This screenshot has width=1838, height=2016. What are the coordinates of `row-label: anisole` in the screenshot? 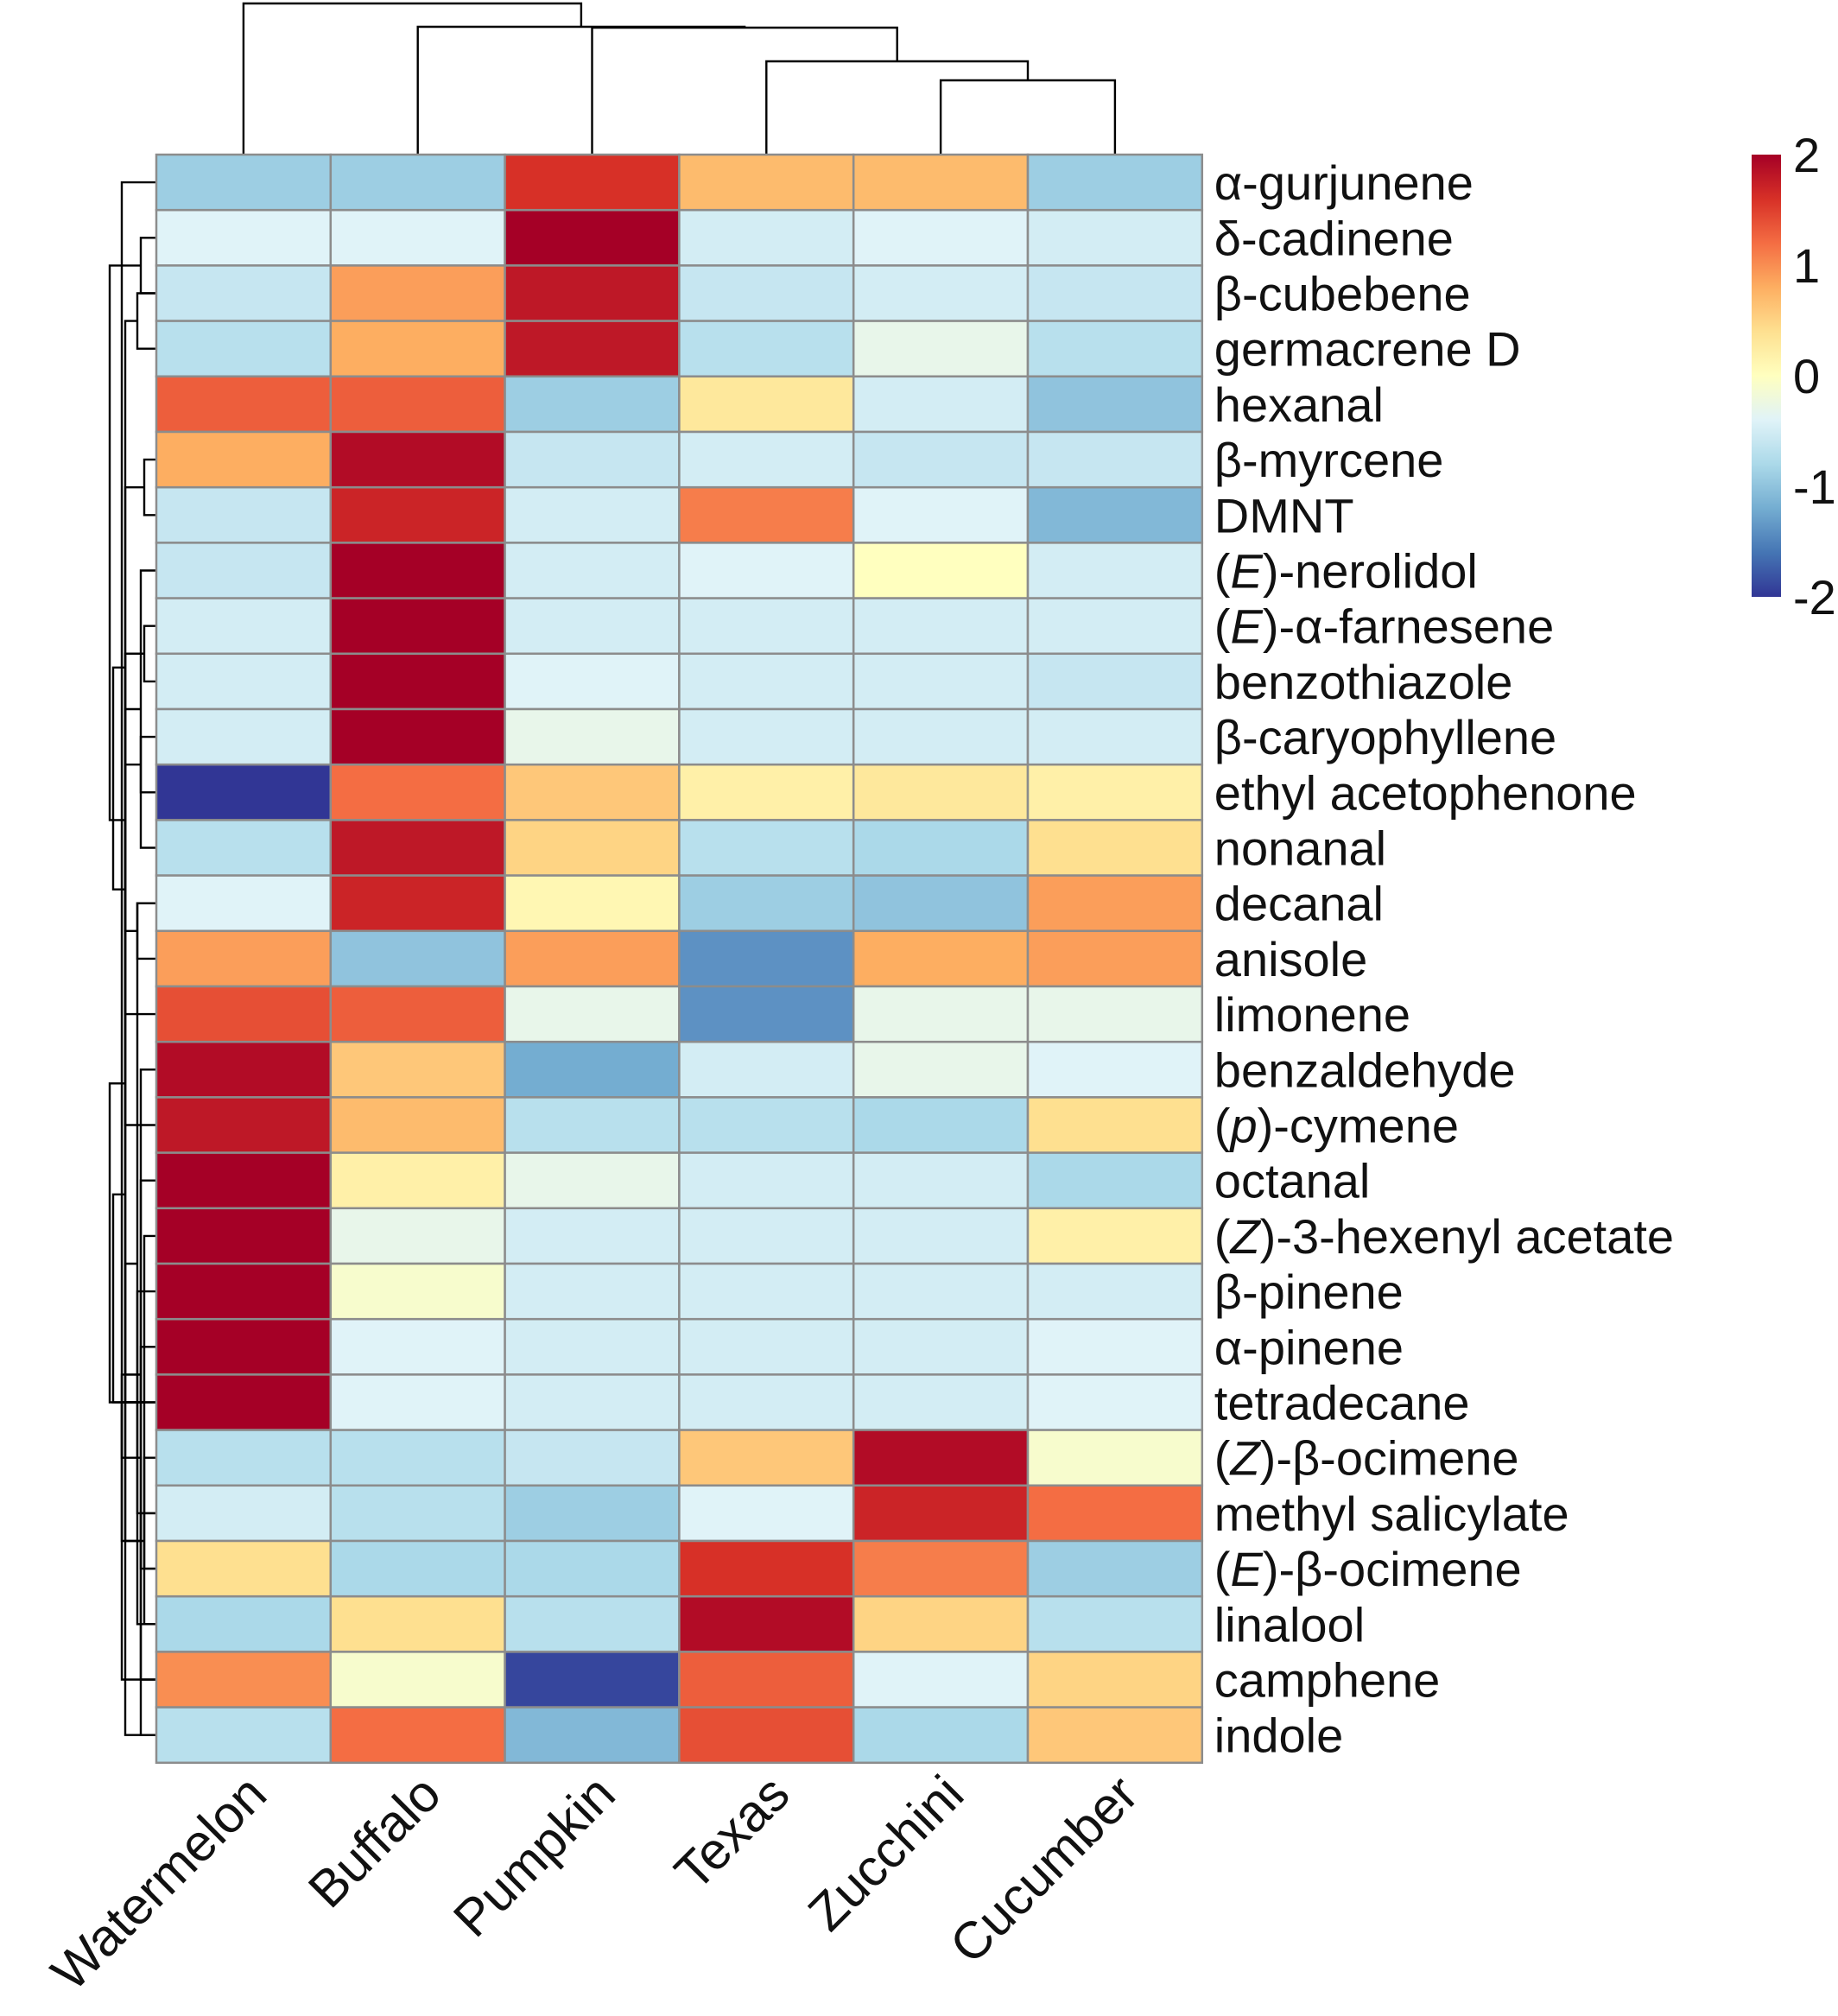 It's located at (1290, 959).